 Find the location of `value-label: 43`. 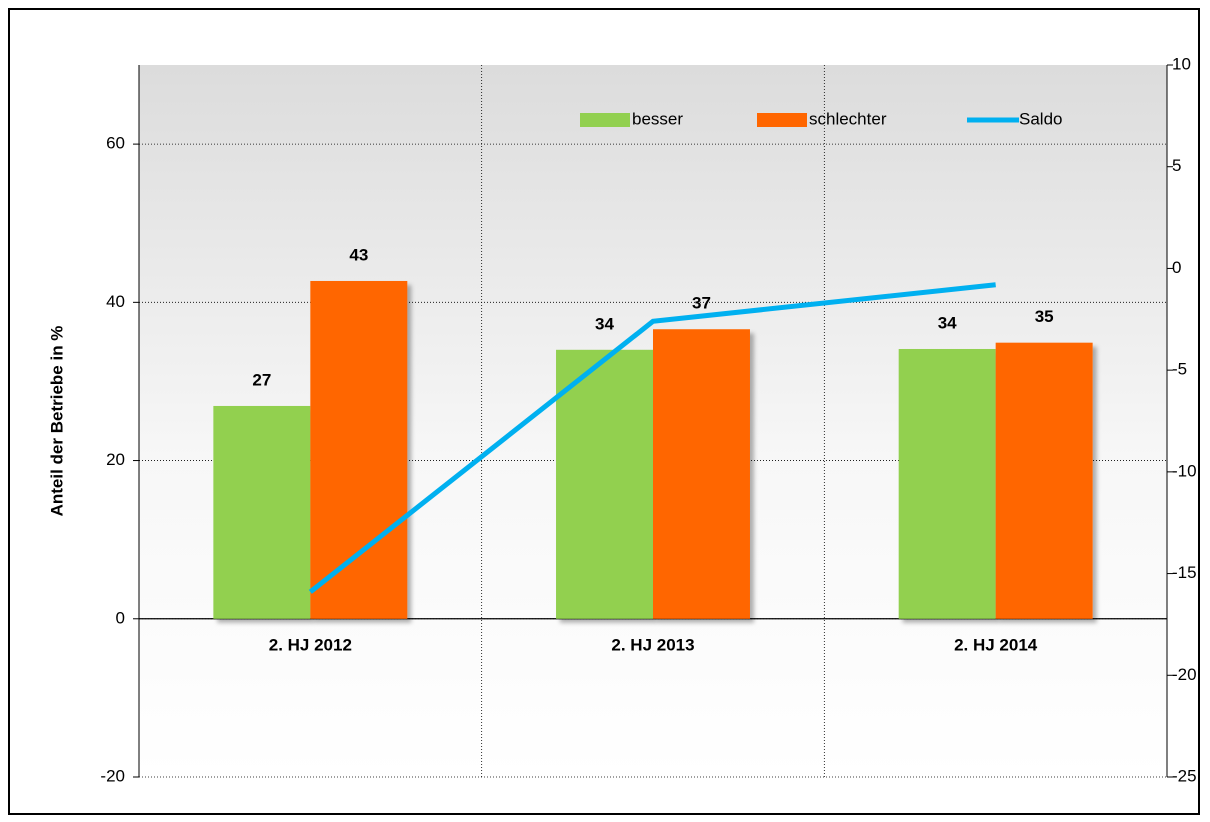

value-label: 43 is located at coordinates (358, 254).